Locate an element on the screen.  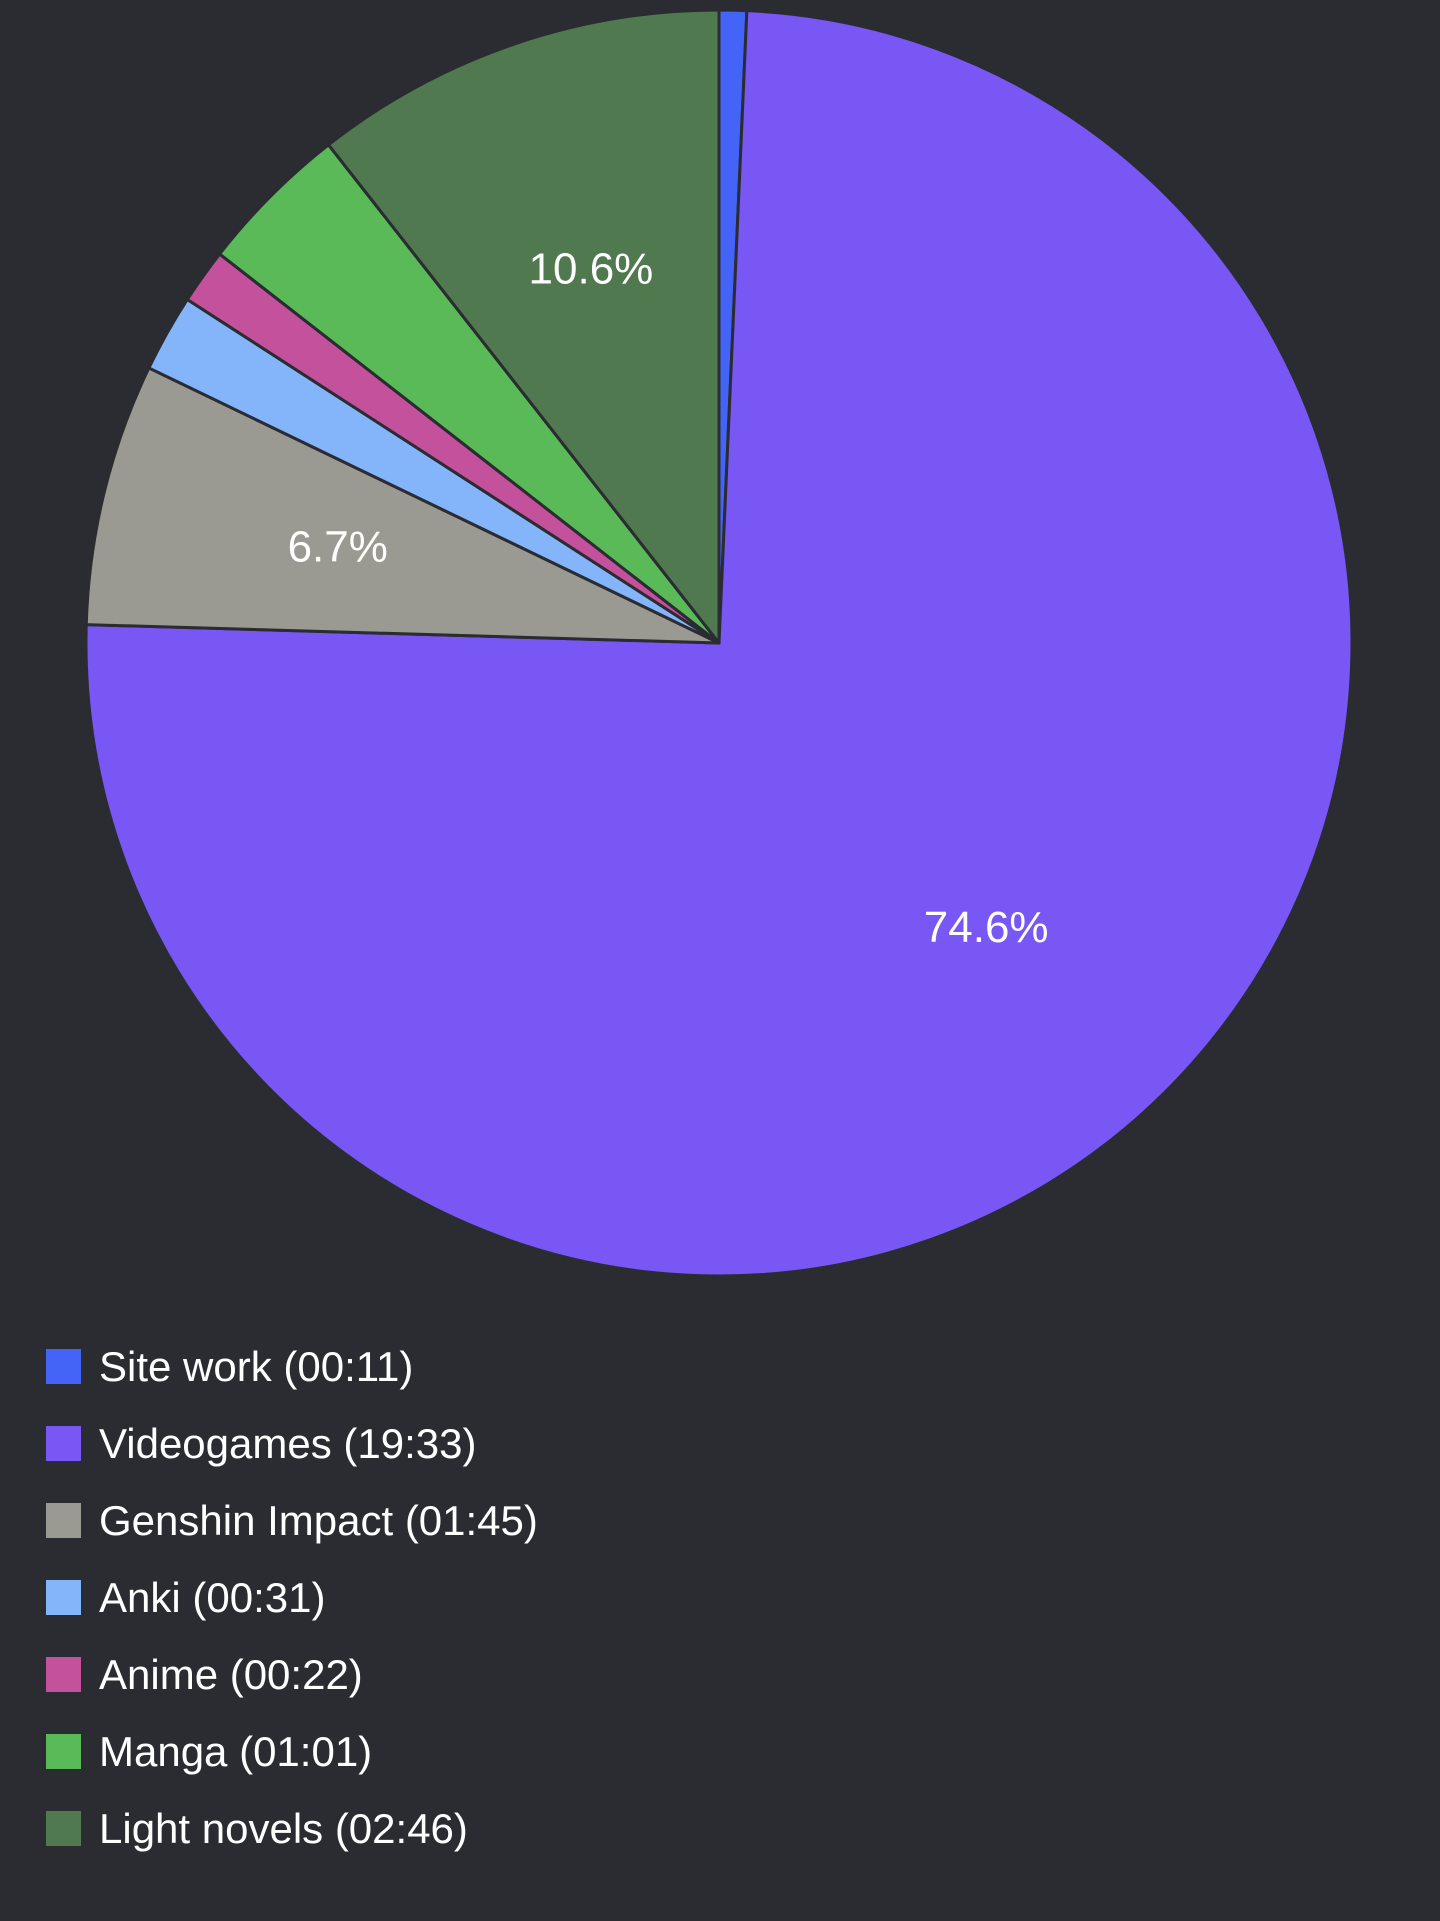
legend-label: Anki (00:31) is located at coordinates (212, 1597).